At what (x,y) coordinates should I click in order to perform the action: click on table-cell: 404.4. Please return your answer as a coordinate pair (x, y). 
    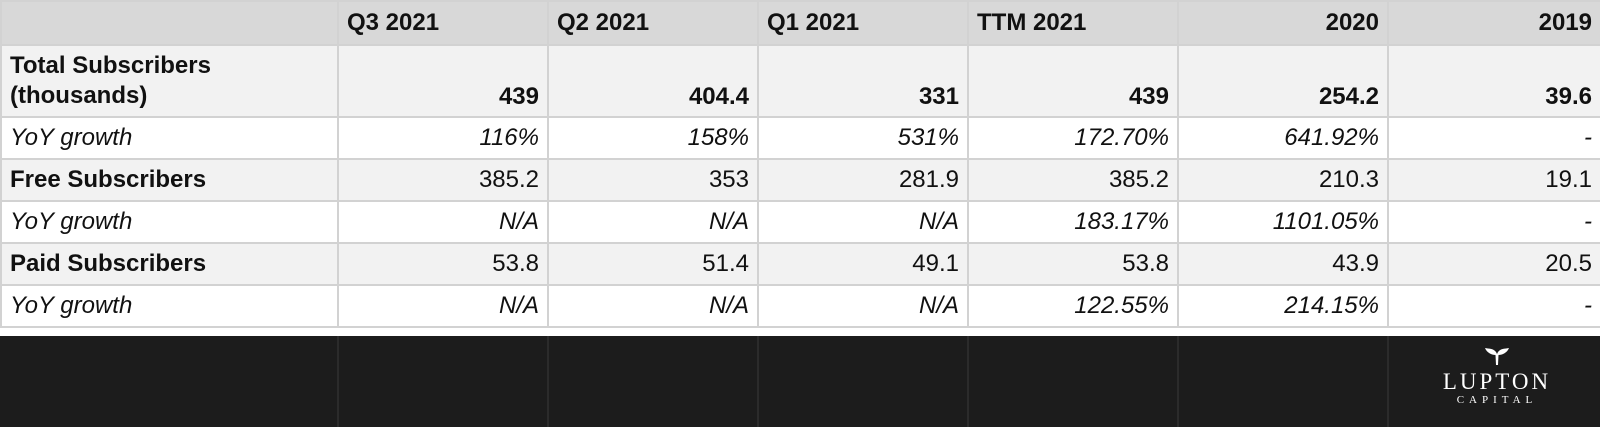
    Looking at the image, I should click on (653, 81).